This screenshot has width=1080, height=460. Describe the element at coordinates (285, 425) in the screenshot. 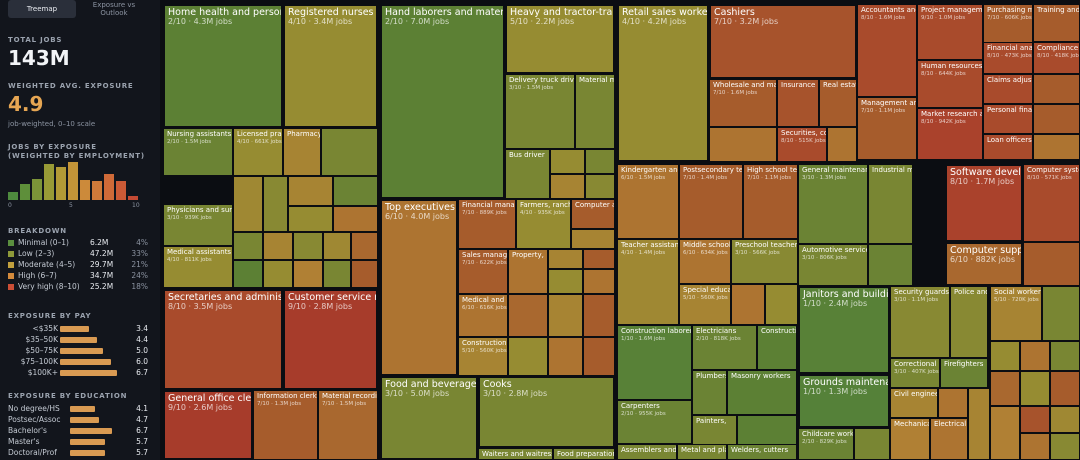

I see `occupation-tile: Information clerks 7/10 · 1.3M jobs` at that location.